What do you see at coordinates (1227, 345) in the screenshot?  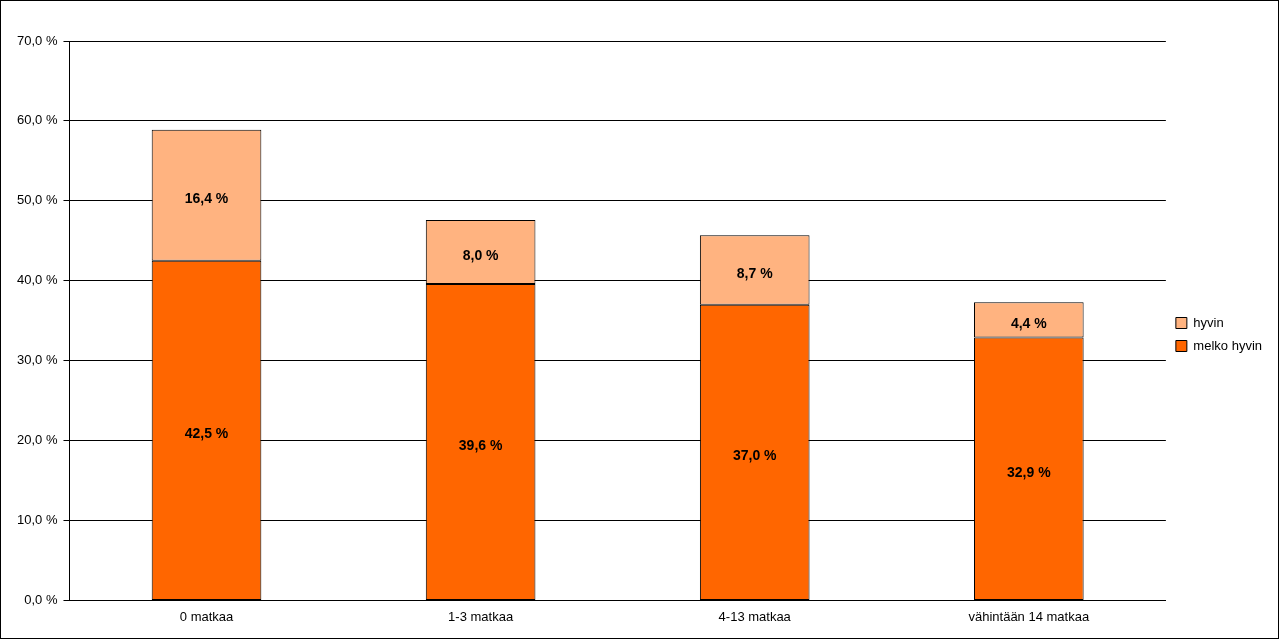 I see `legend-label: melko hyvin` at bounding box center [1227, 345].